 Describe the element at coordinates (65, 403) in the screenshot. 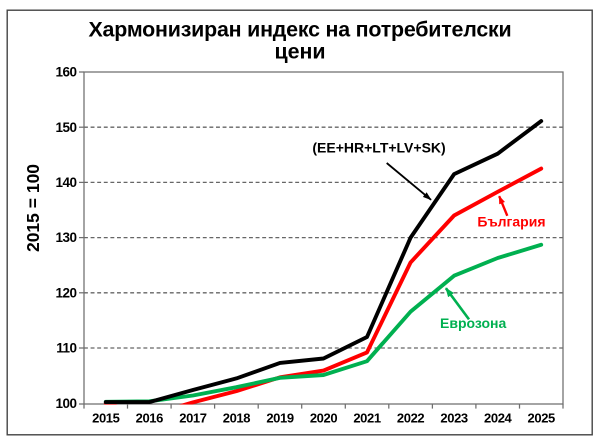

I see `svg-text: 100` at that location.